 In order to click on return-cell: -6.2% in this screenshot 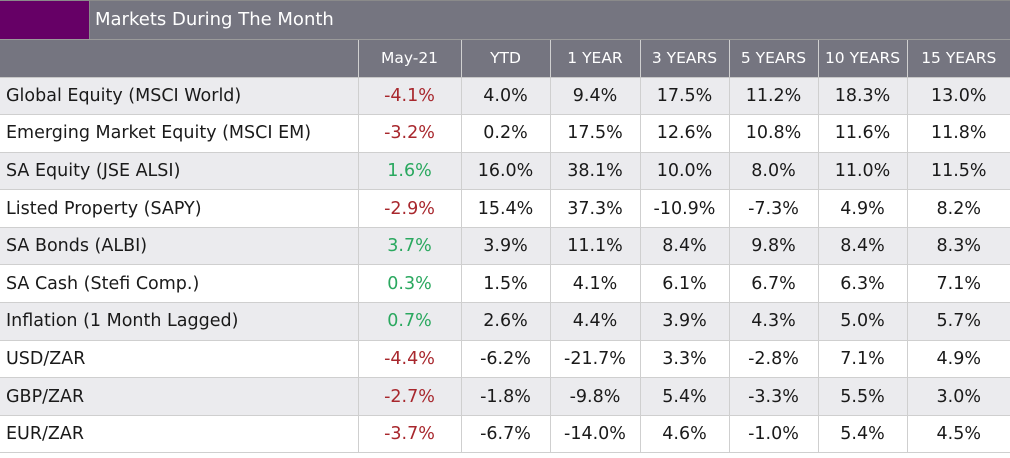, I will do `click(505, 359)`.